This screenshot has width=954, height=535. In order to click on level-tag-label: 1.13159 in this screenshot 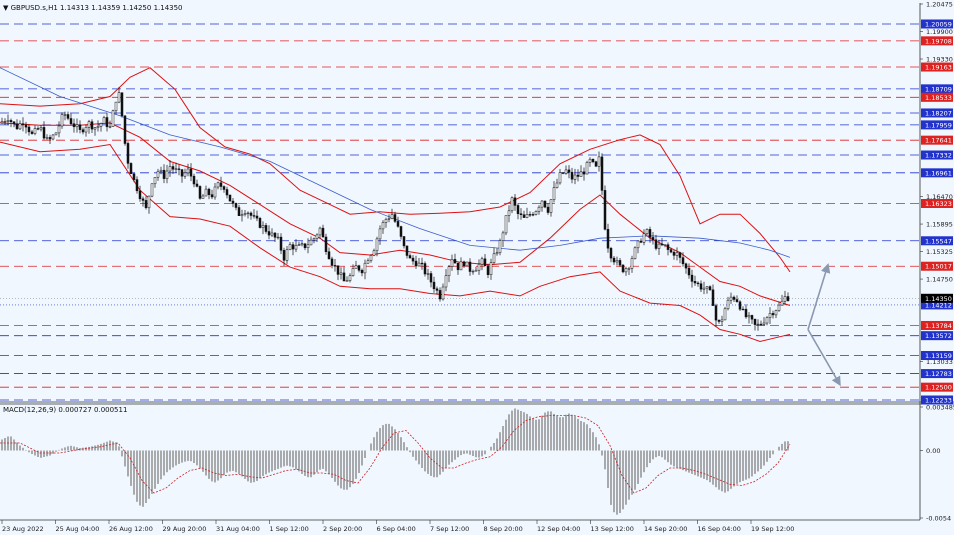, I will do `click(938, 356)`.